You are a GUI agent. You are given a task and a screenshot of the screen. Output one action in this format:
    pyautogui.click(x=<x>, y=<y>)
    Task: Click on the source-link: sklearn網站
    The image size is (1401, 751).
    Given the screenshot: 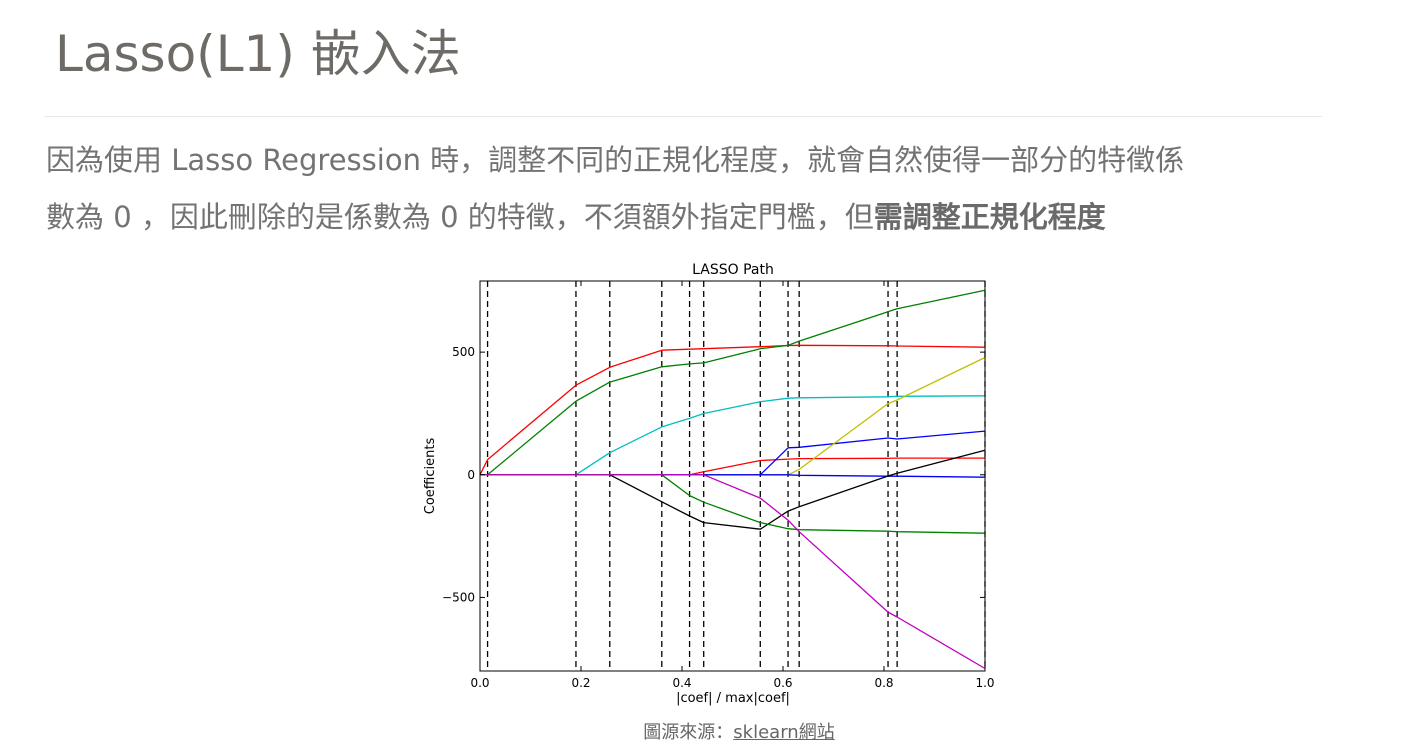 What is the action you would take?
    pyautogui.click(x=784, y=732)
    